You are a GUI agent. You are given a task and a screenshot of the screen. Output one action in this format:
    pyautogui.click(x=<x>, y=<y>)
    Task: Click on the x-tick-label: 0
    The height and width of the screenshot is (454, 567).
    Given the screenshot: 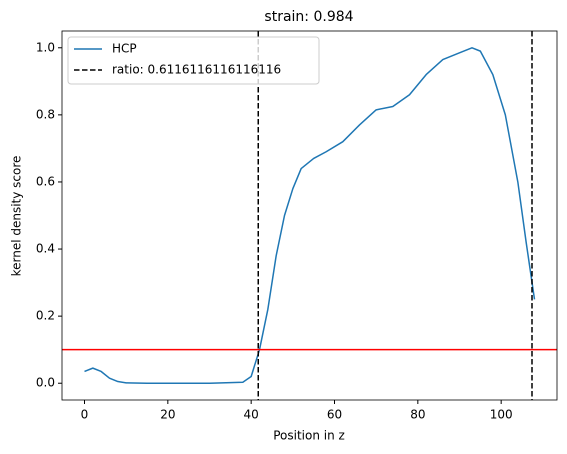 What is the action you would take?
    pyautogui.click(x=85, y=415)
    